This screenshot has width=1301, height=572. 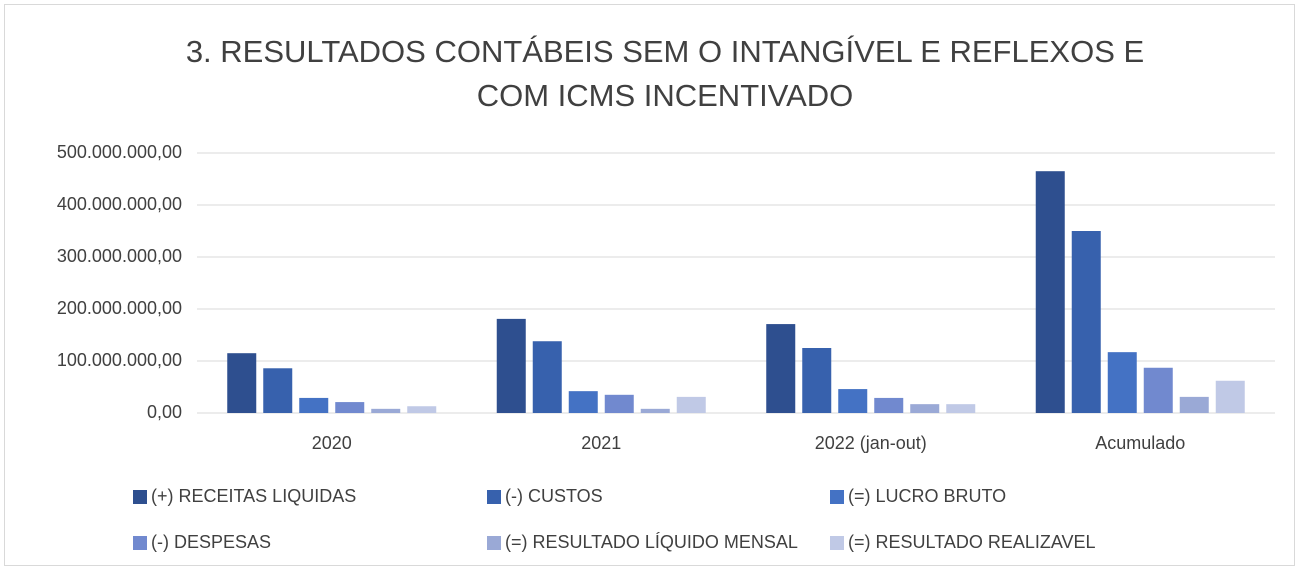 What do you see at coordinates (332, 443) in the screenshot?
I see `x-tick-label: 2020` at bounding box center [332, 443].